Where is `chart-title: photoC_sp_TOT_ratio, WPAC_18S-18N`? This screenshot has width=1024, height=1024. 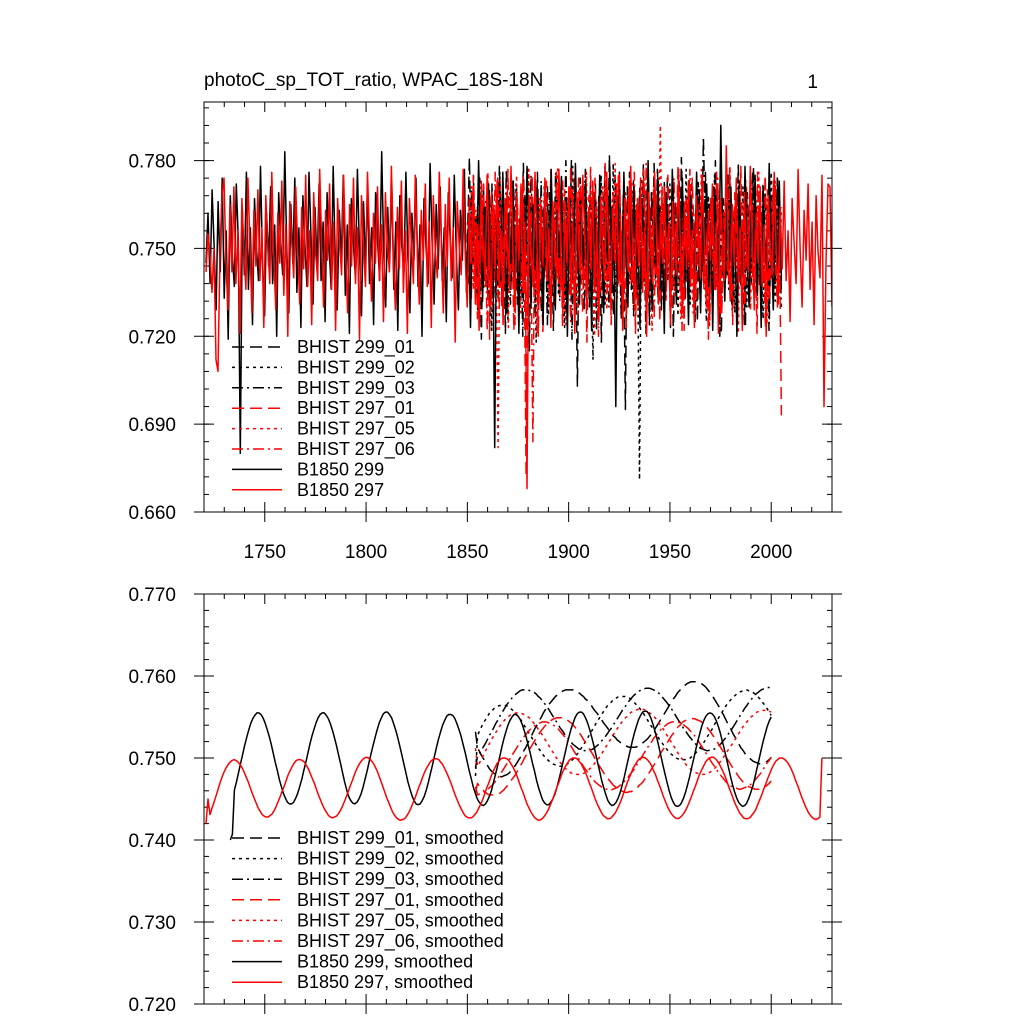
chart-title: photoC_sp_TOT_ratio, WPAC_18S-18N is located at coordinates (373, 80).